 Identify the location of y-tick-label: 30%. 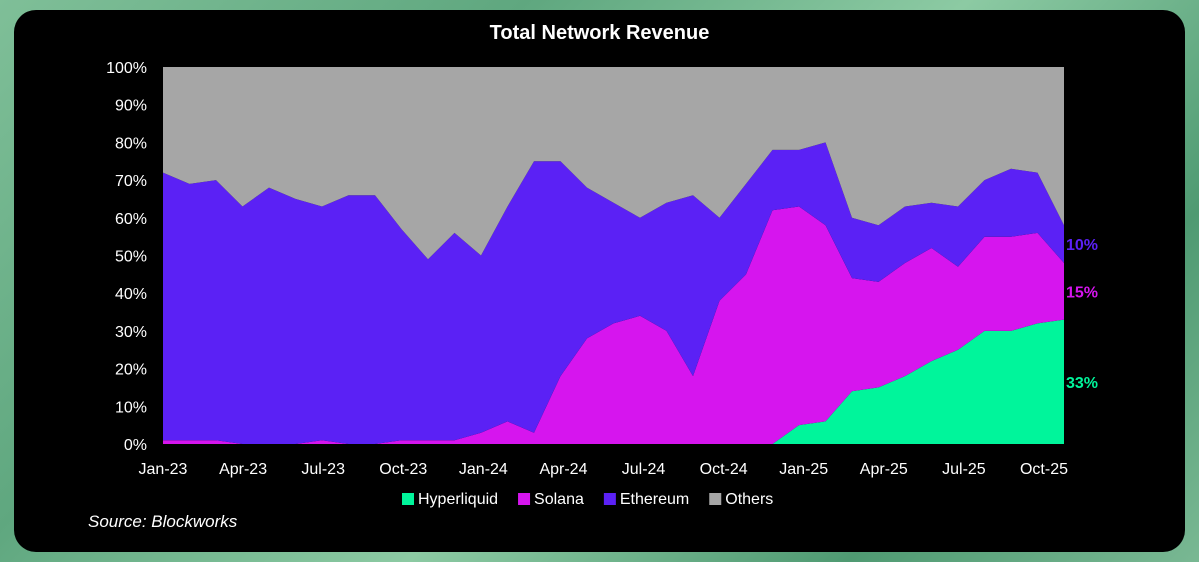
(131, 332).